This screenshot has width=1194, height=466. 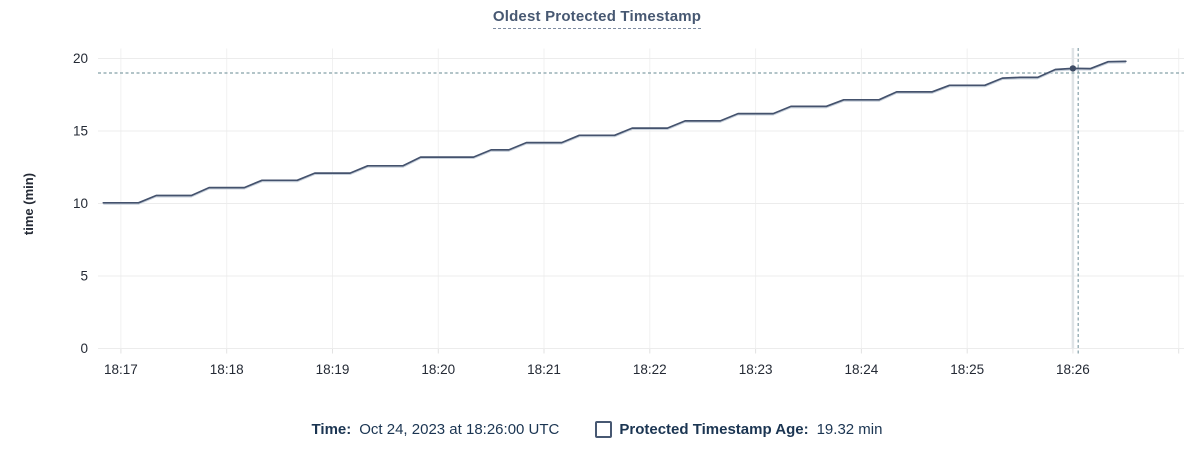 What do you see at coordinates (80, 131) in the screenshot?
I see `y-tick-label: 15` at bounding box center [80, 131].